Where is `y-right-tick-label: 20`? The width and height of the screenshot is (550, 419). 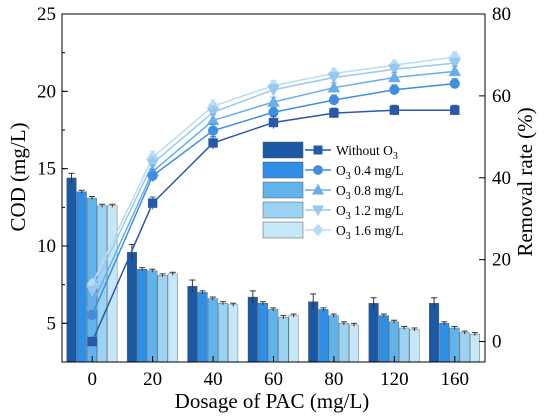 y-right-tick-label: 20 is located at coordinates (501, 260).